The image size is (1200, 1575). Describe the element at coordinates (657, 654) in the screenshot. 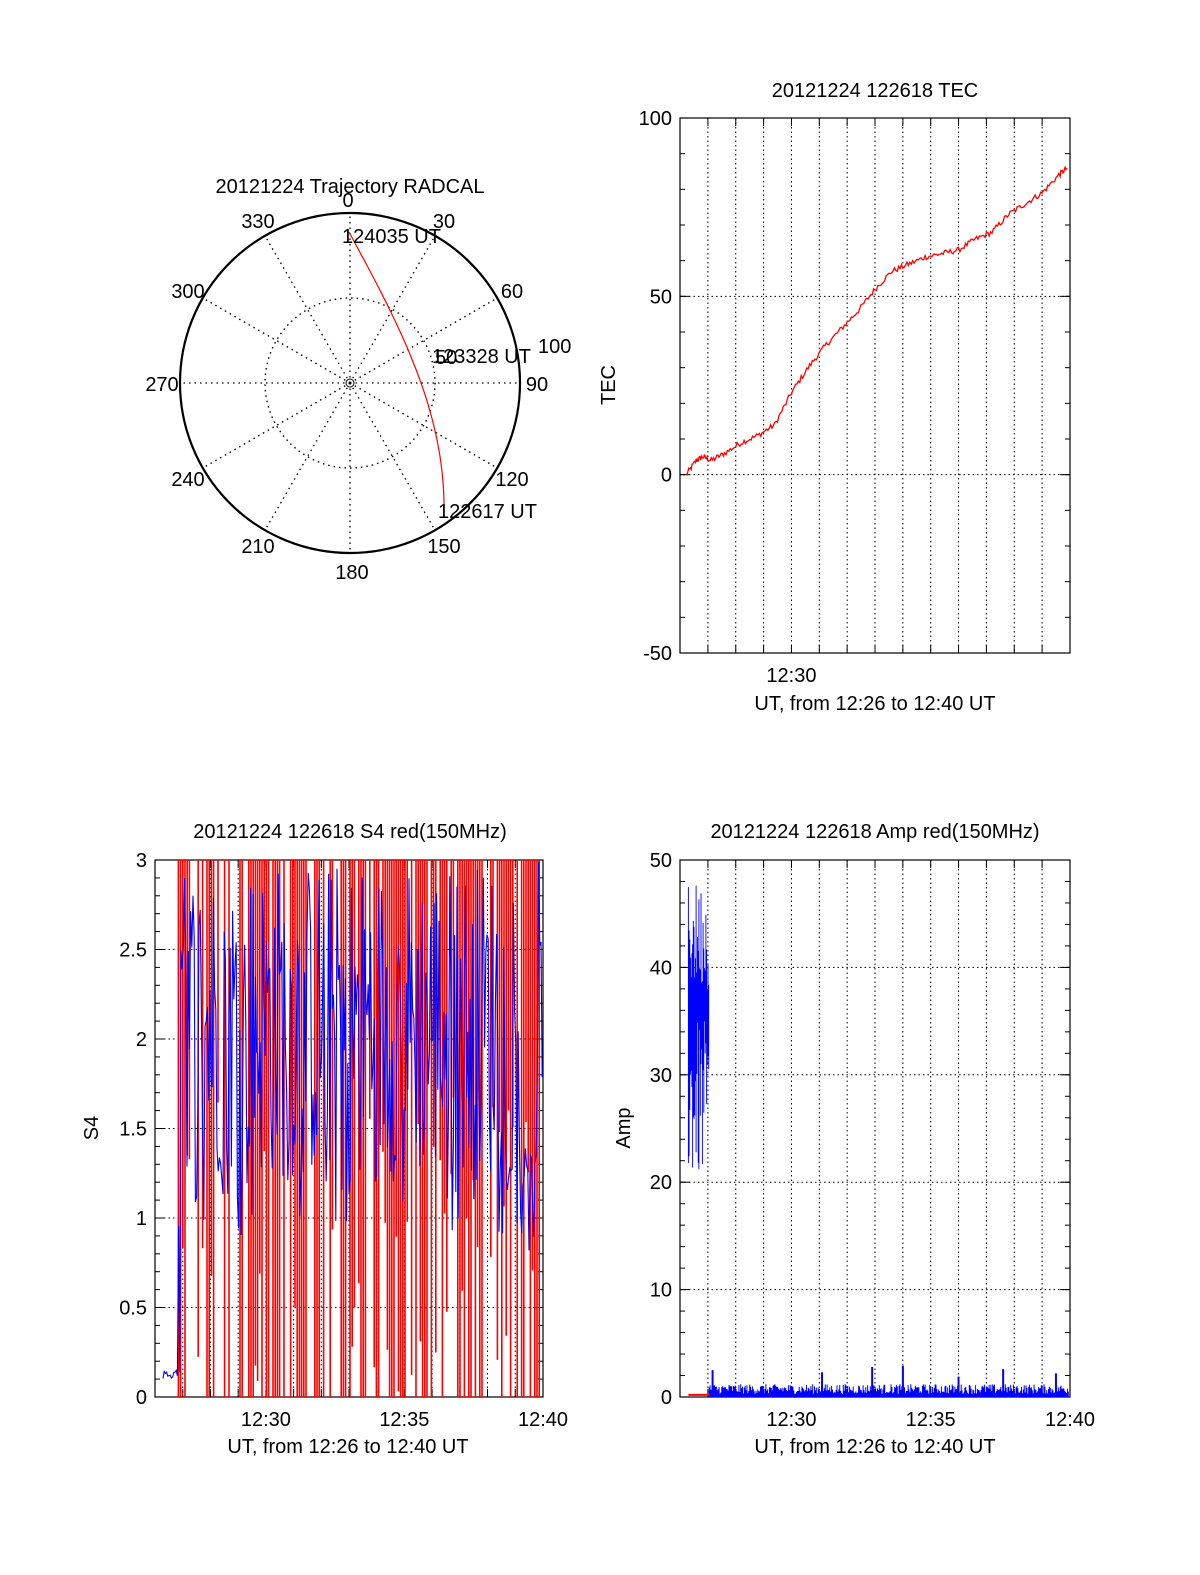

I see `y-tick-label: -50` at that location.